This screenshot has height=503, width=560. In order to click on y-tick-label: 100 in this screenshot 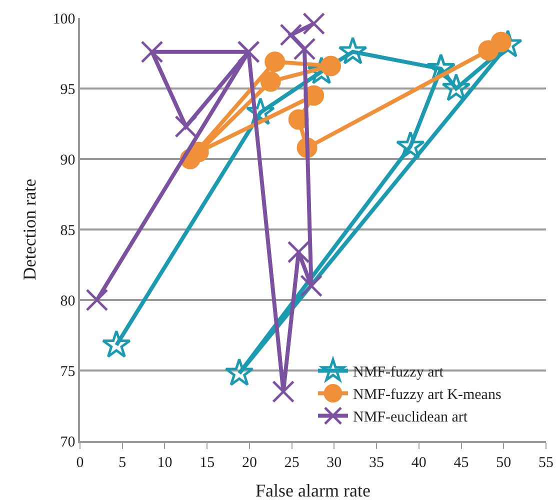, I will do `click(64, 19)`.